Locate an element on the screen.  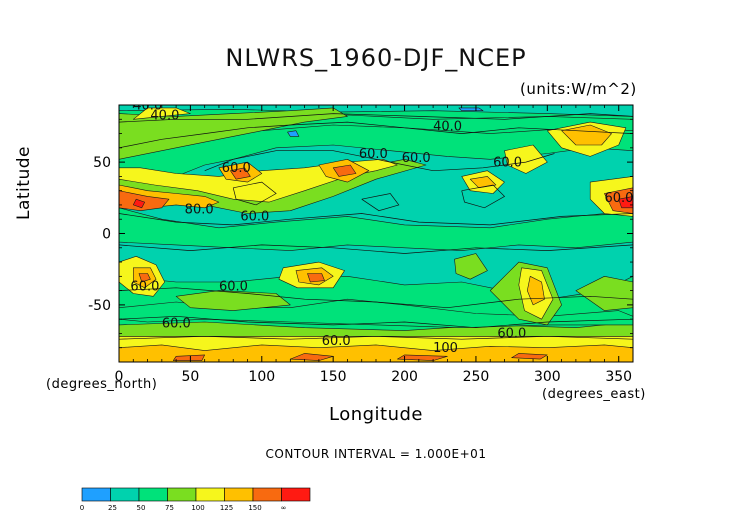
contour-label-2: 40.0 is located at coordinates (447, 127).